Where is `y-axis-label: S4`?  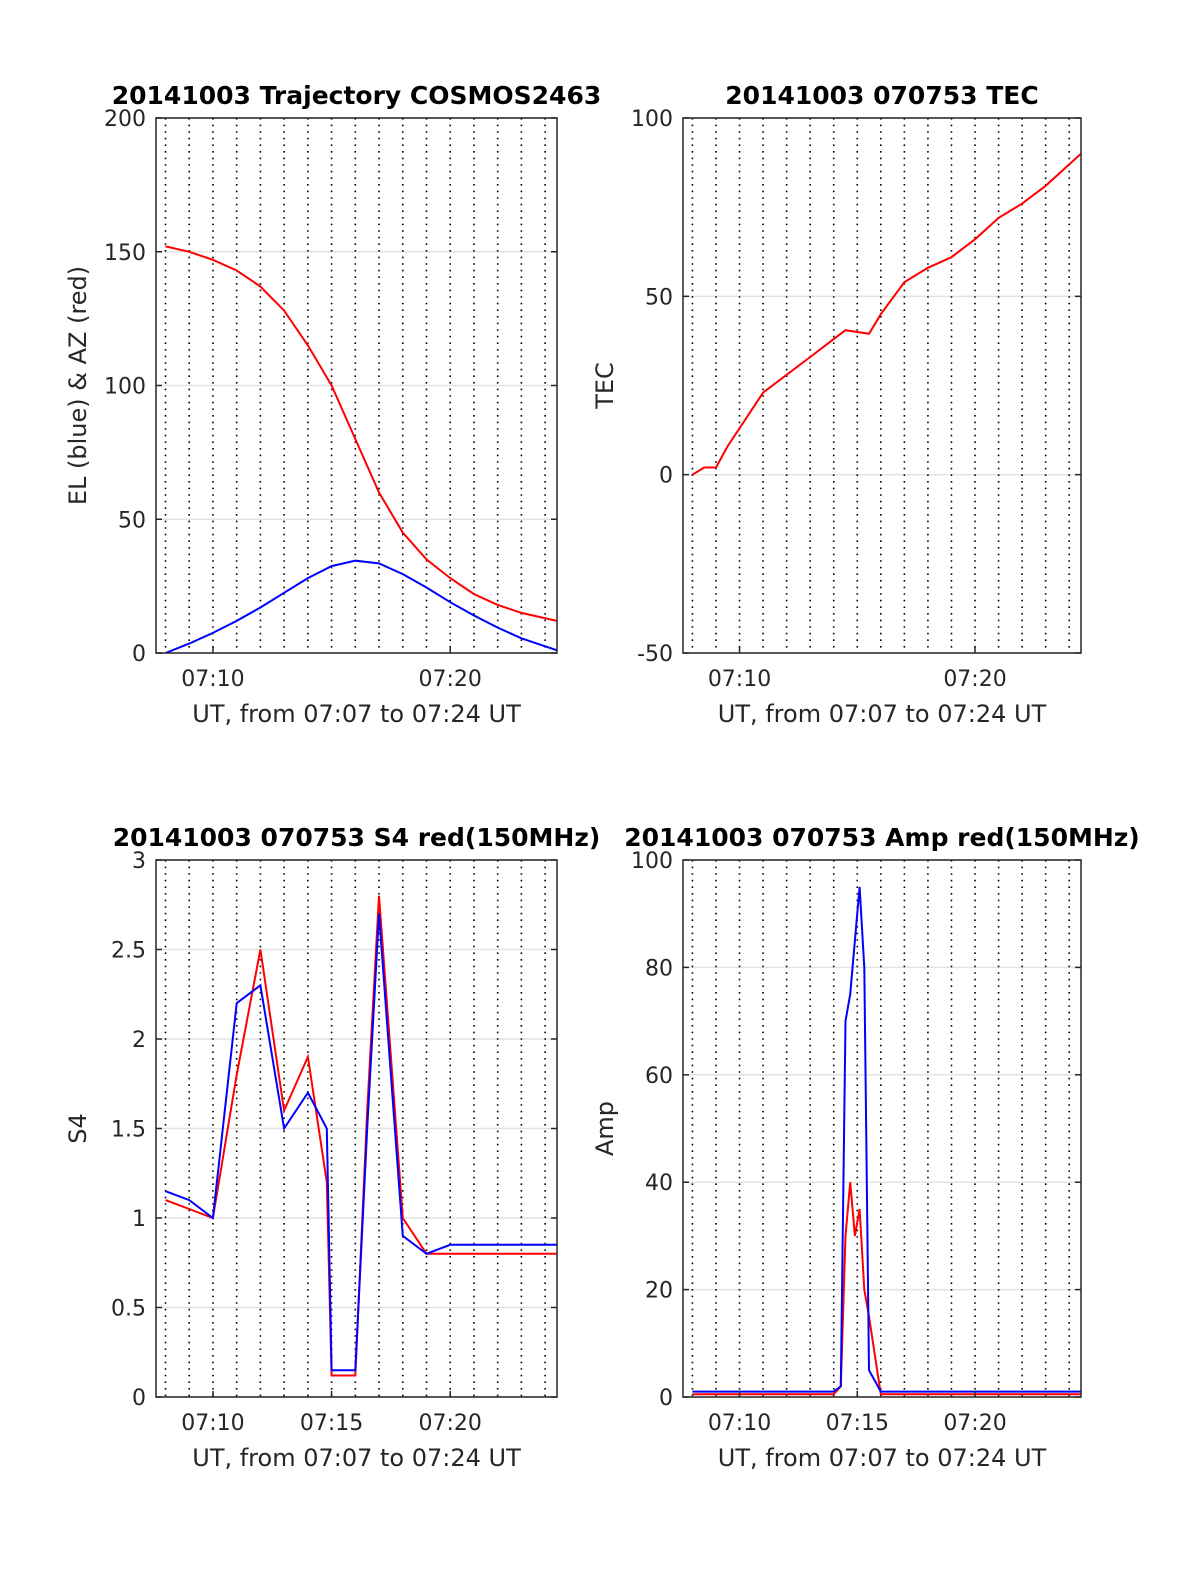 y-axis-label: S4 is located at coordinates (78, 1128).